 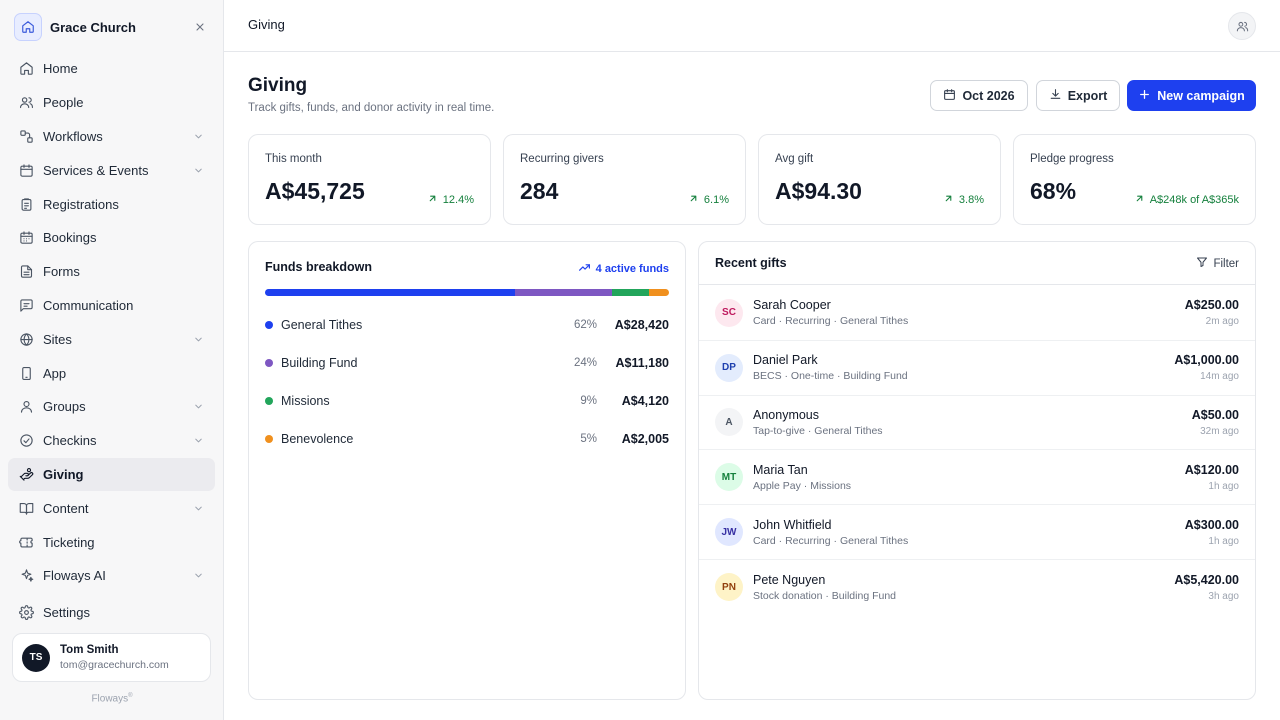 What do you see at coordinates (977, 263) in the screenshot?
I see `recent-gifts-header: Recent gifts Filter` at bounding box center [977, 263].